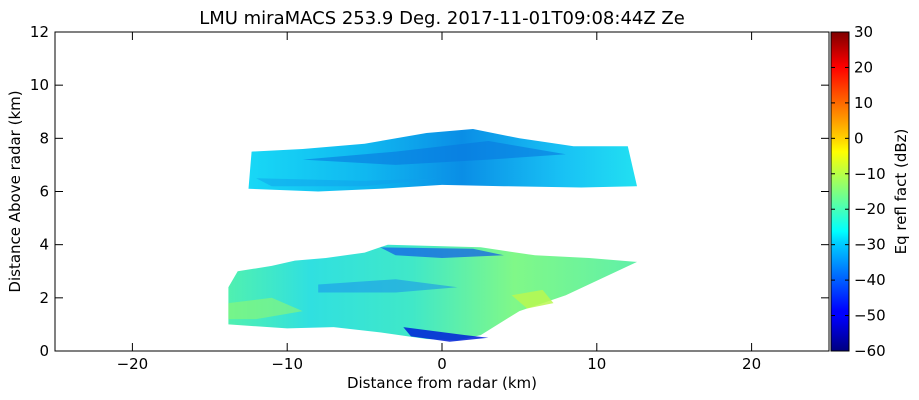  Describe the element at coordinates (287, 364) in the screenshot. I see `x-tick-label: −10` at that location.